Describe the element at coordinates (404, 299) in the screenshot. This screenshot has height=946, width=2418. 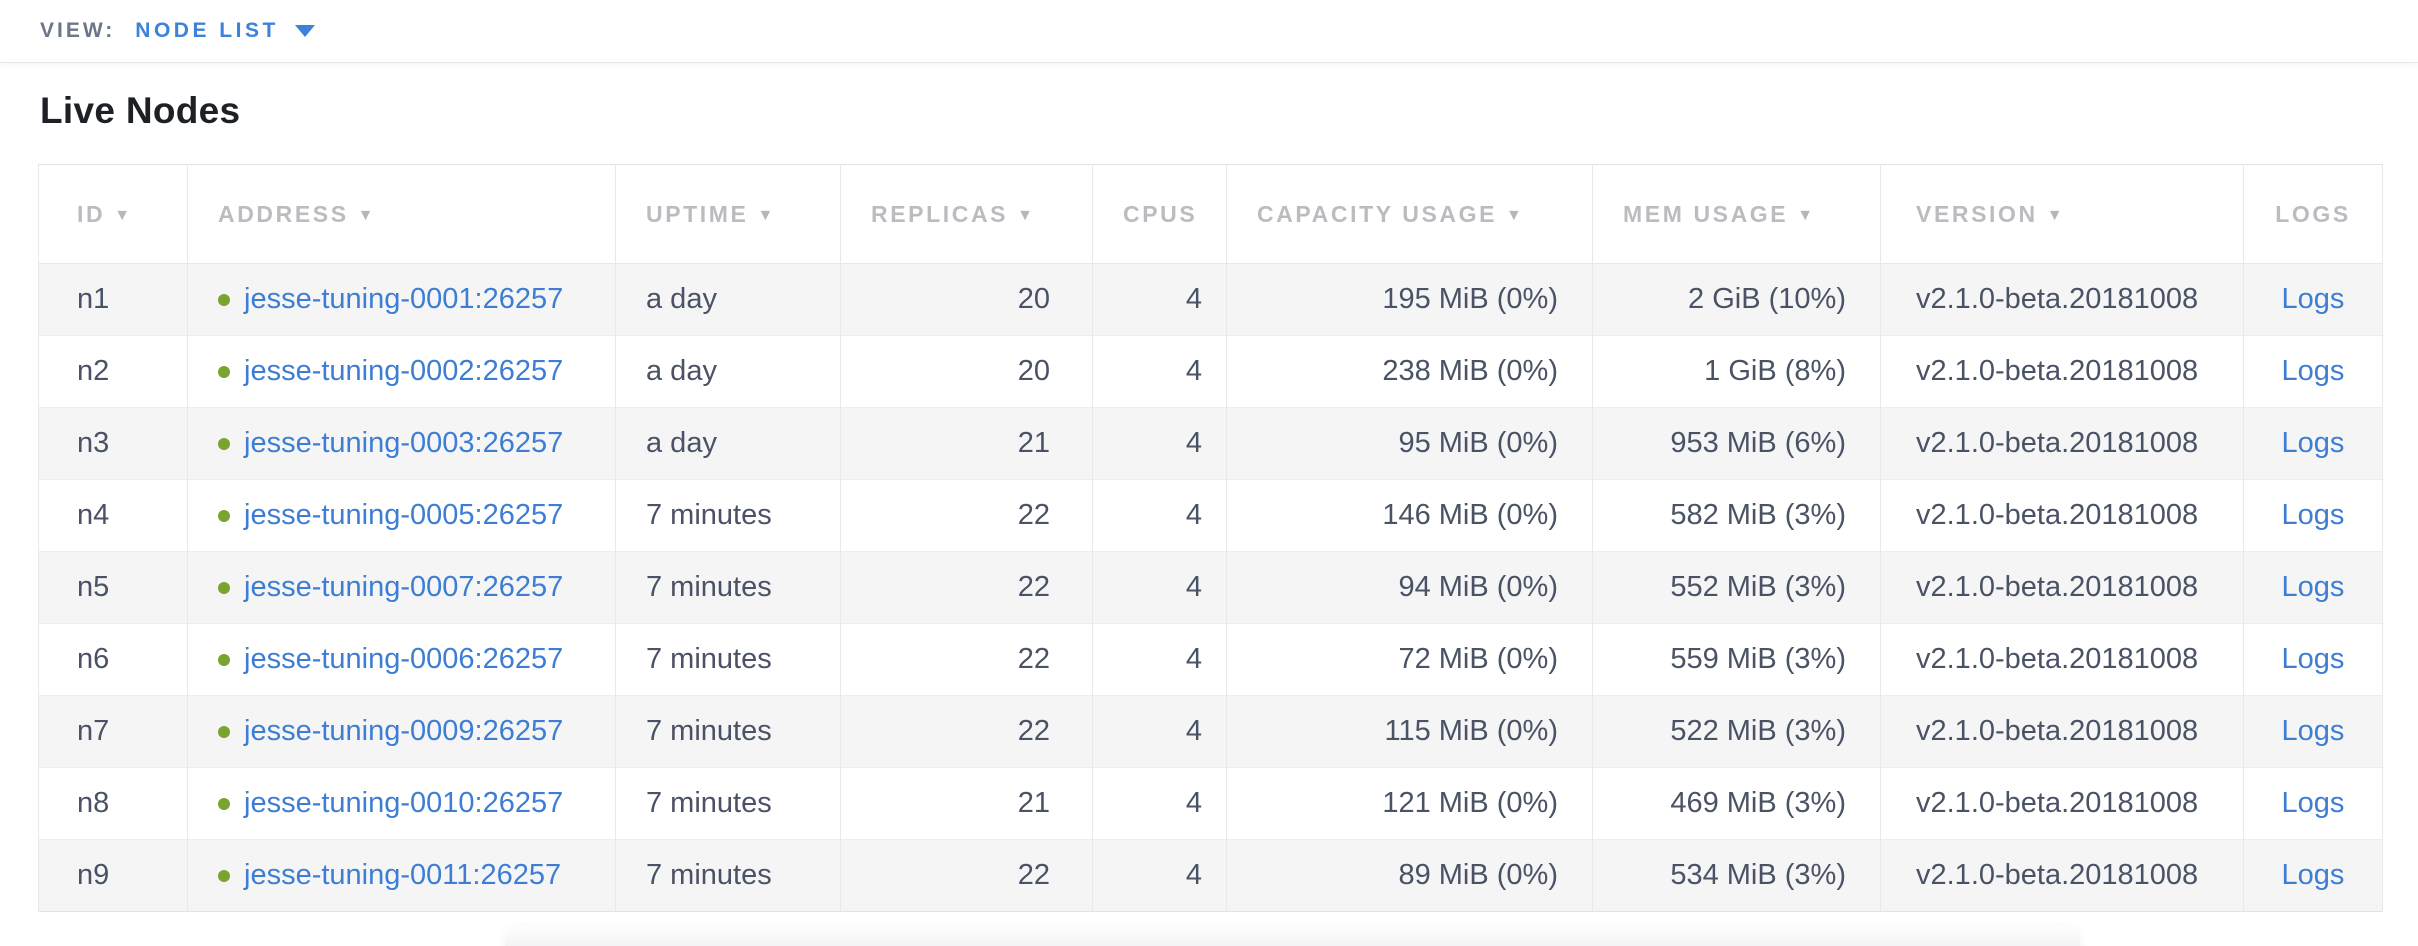
I see `node-address-link: jesse-tuning-0001:26257` at that location.